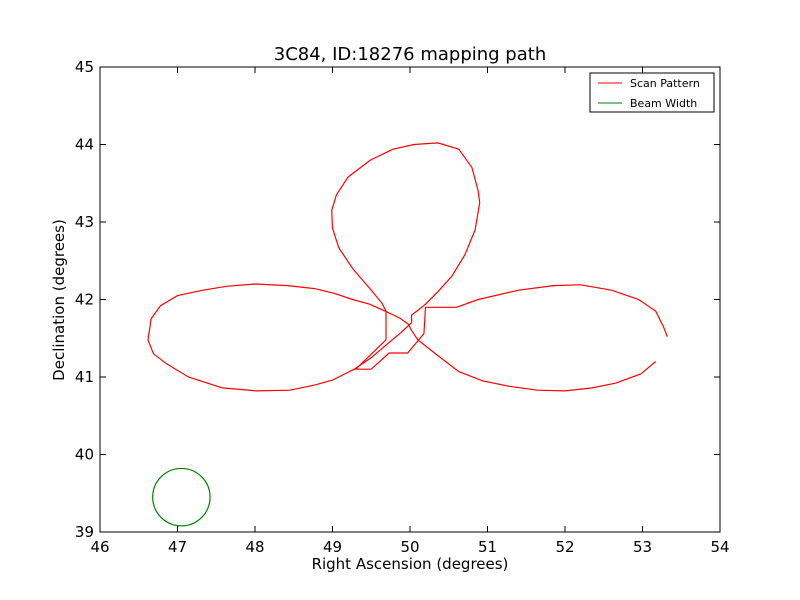 This screenshot has width=800, height=600. I want to click on x-tick-label: 47, so click(177, 547).